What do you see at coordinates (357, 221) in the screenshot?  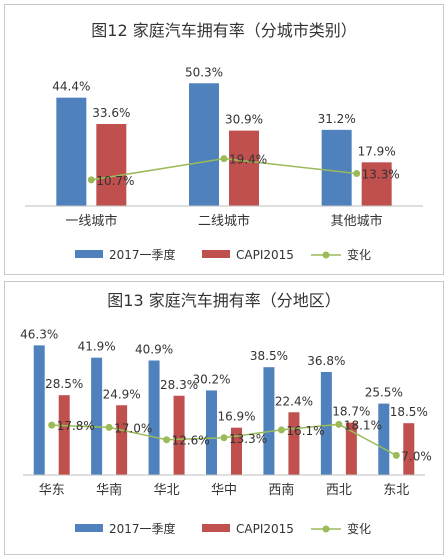 I see `category-label-2: 其他城市` at bounding box center [357, 221].